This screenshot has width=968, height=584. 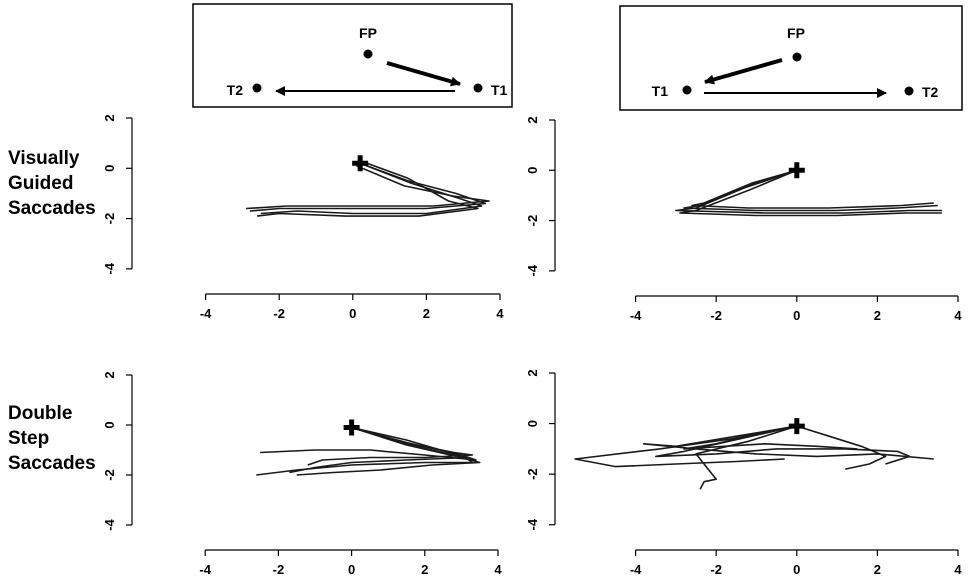 I want to click on row-label-line: Double, so click(x=40, y=413).